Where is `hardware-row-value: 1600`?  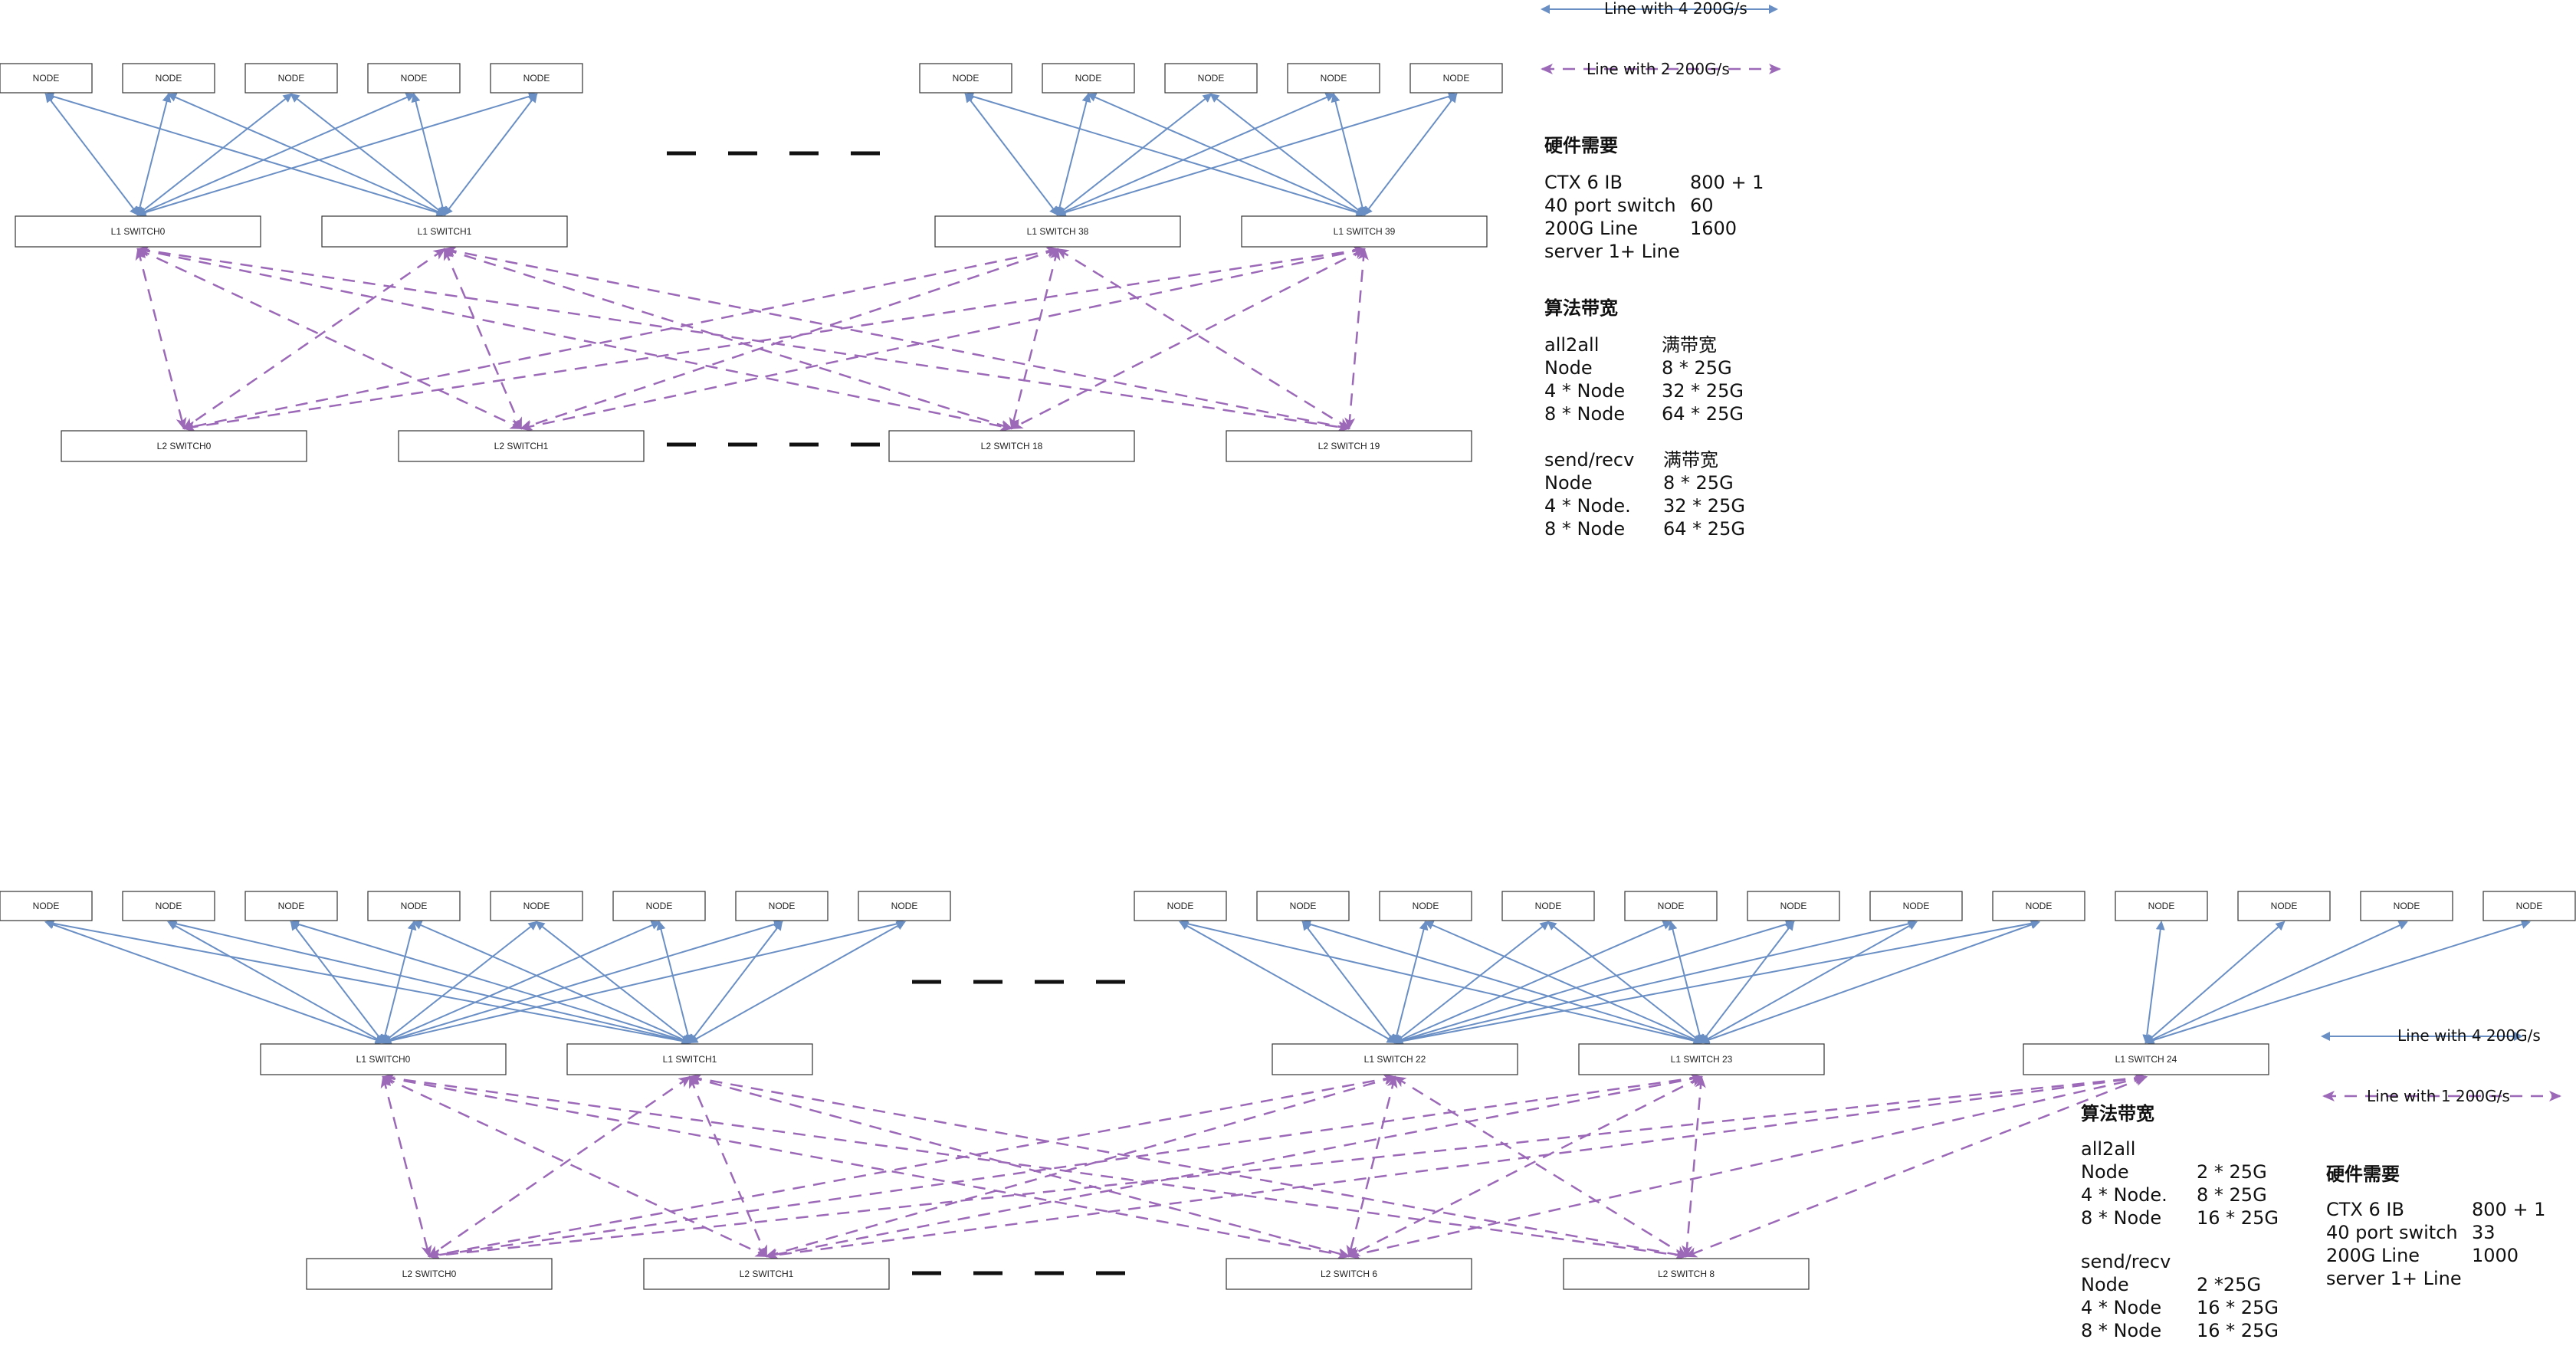
hardware-row-value: 1600 is located at coordinates (1713, 228).